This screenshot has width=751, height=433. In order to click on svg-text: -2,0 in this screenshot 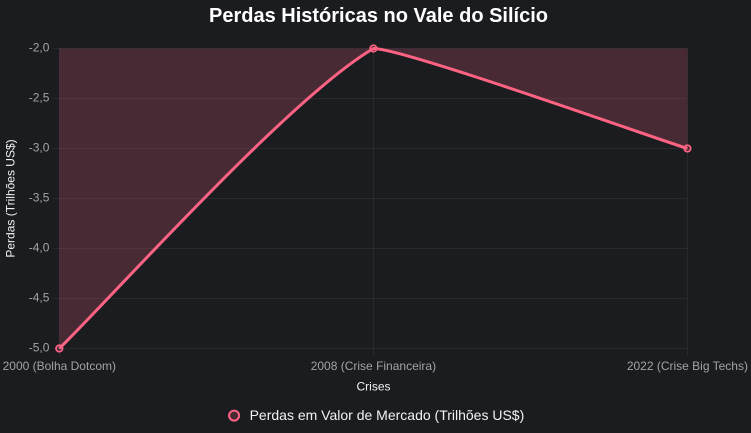, I will do `click(39, 48)`.